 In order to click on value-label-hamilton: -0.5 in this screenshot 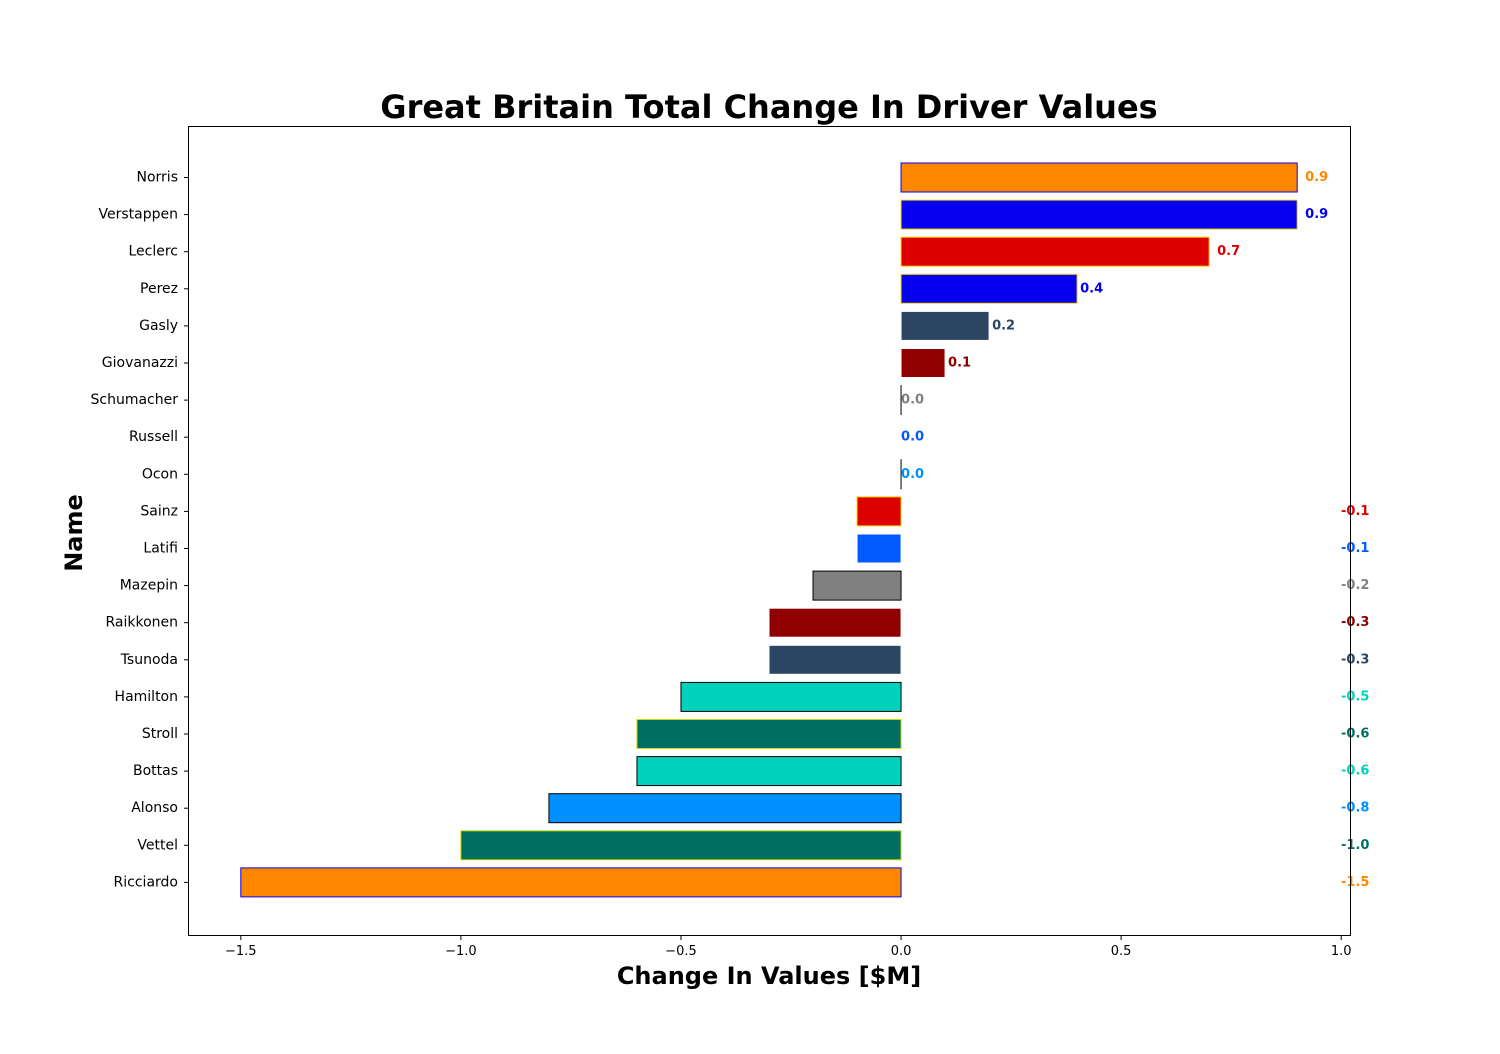, I will do `click(1355, 696)`.